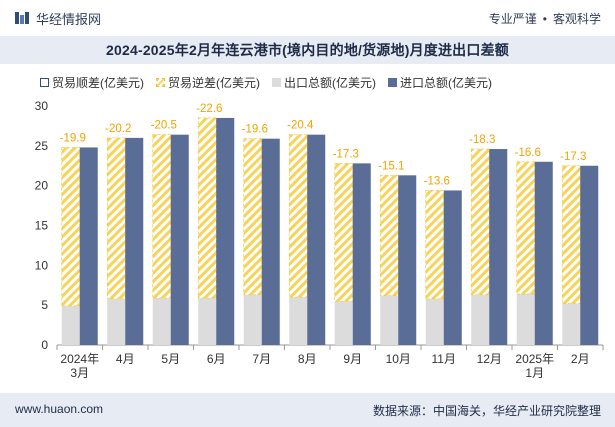 The height and width of the screenshot is (427, 615). Describe the element at coordinates (512, 19) in the screenshot. I see `tag-professional: 专业严谨` at that location.